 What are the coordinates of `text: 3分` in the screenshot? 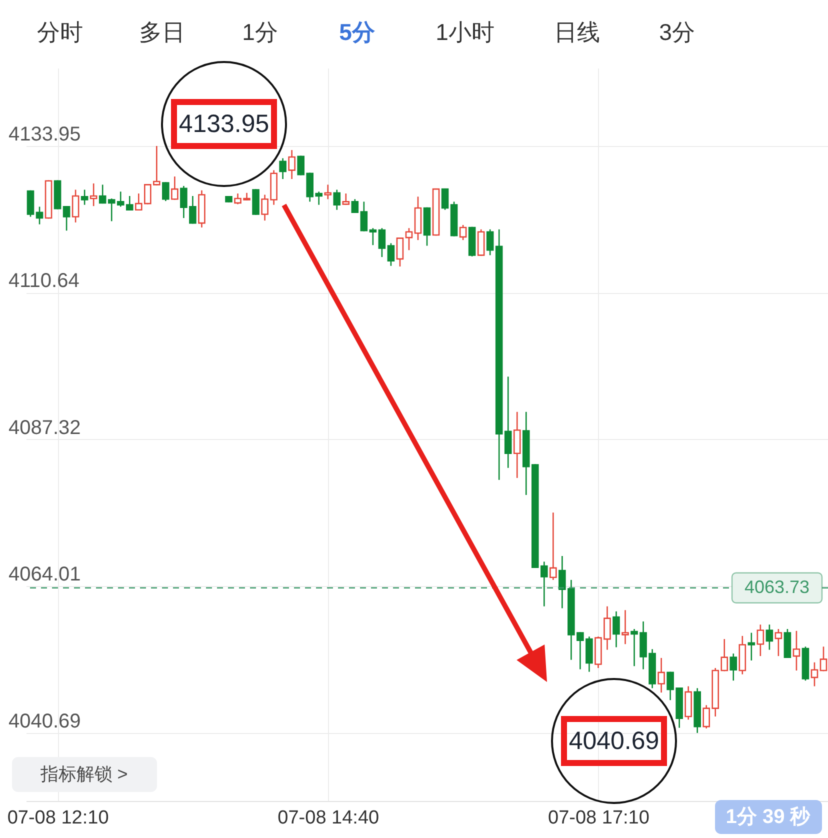 It's located at (677, 32).